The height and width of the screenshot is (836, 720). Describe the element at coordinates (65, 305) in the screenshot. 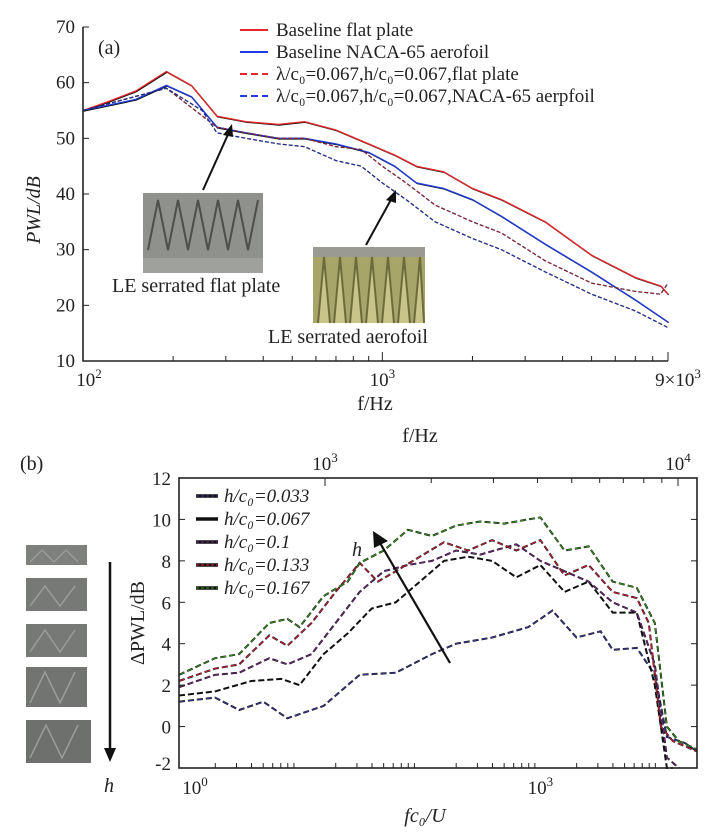

I see `y-tick-label: 20` at that location.